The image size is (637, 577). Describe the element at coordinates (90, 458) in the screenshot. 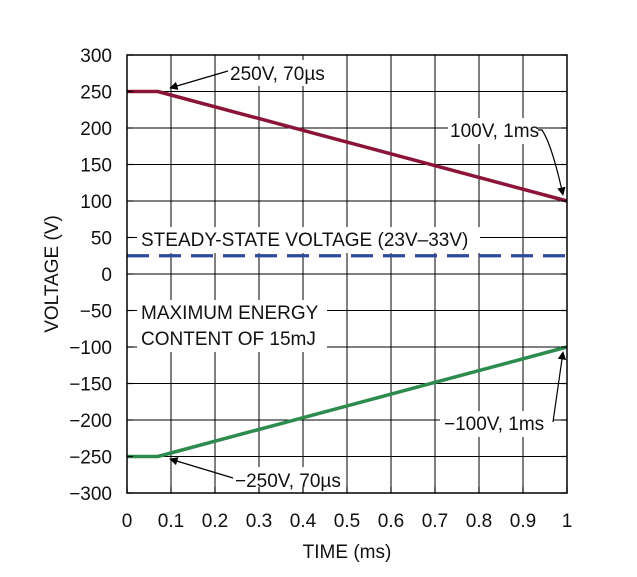

I see `y-tick-label: −250` at that location.